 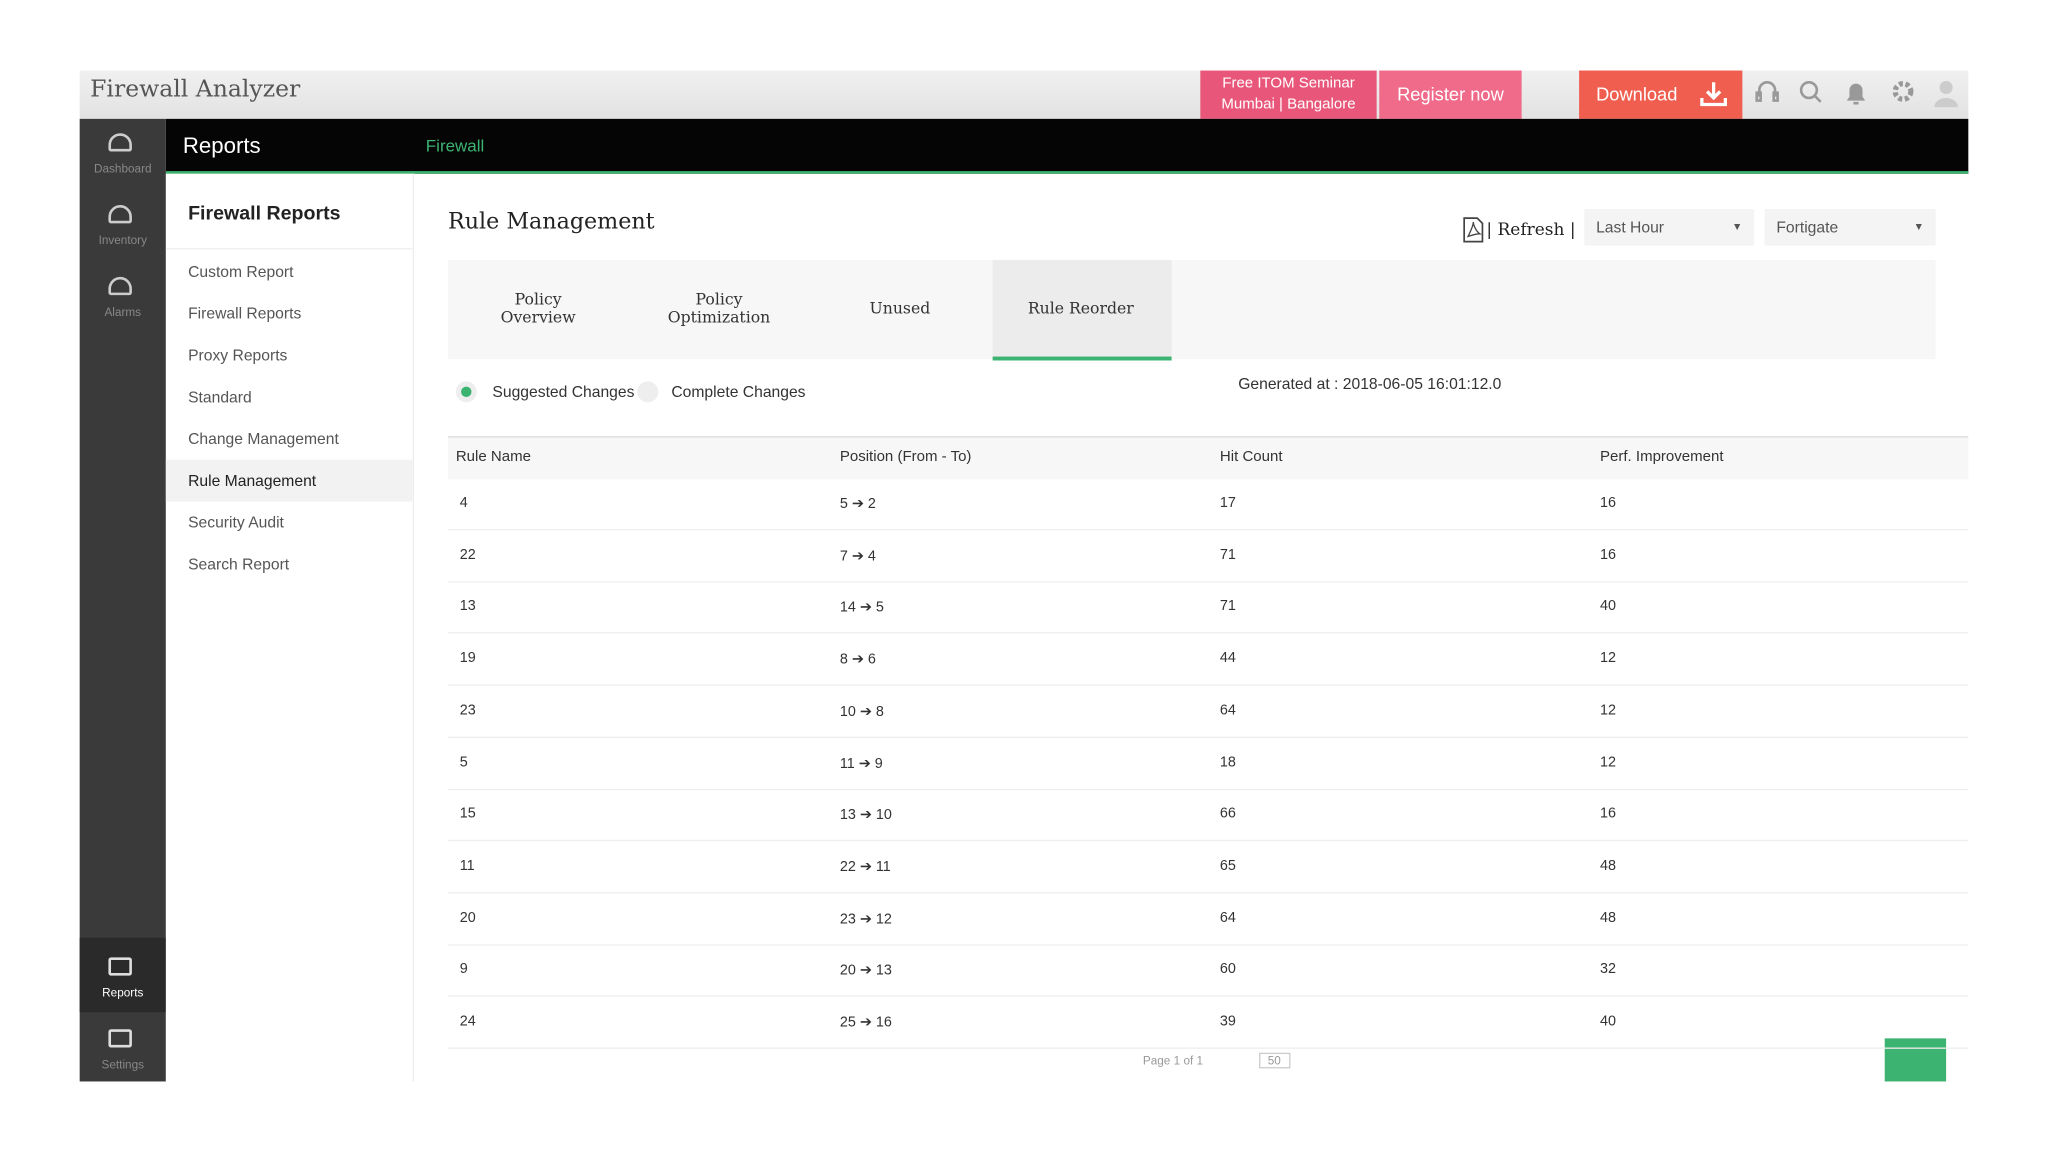 What do you see at coordinates (1637, 94) in the screenshot?
I see `download-label: Download` at bounding box center [1637, 94].